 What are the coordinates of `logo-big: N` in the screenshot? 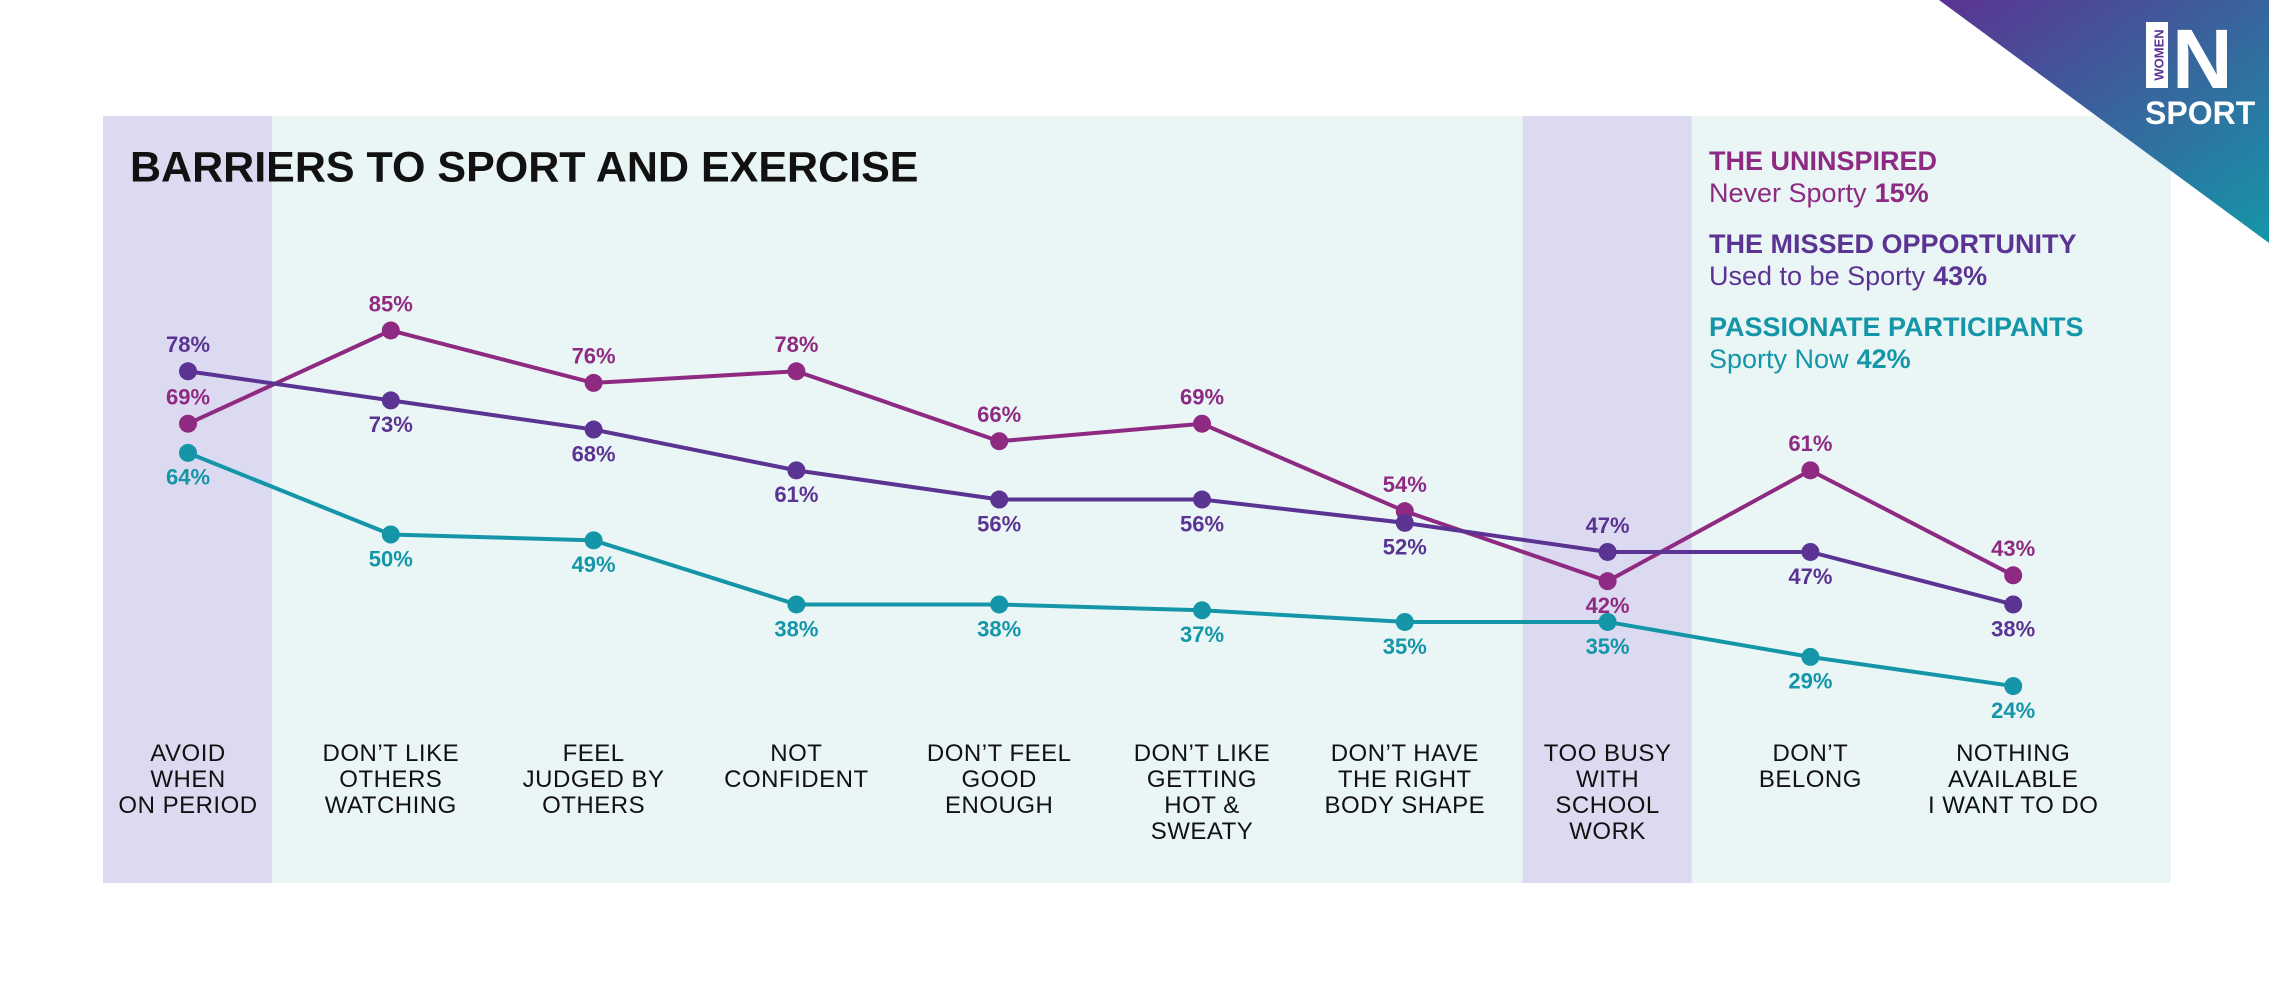 It's located at (2202, 59).